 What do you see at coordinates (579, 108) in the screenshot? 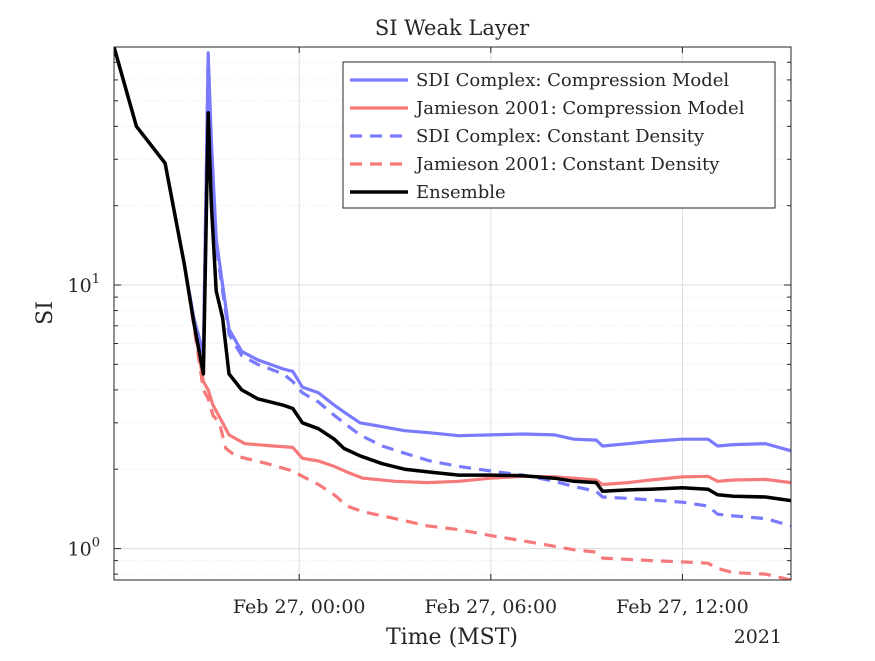
I see `legend-label-2: Jamieson 2001: Compression Model` at bounding box center [579, 108].